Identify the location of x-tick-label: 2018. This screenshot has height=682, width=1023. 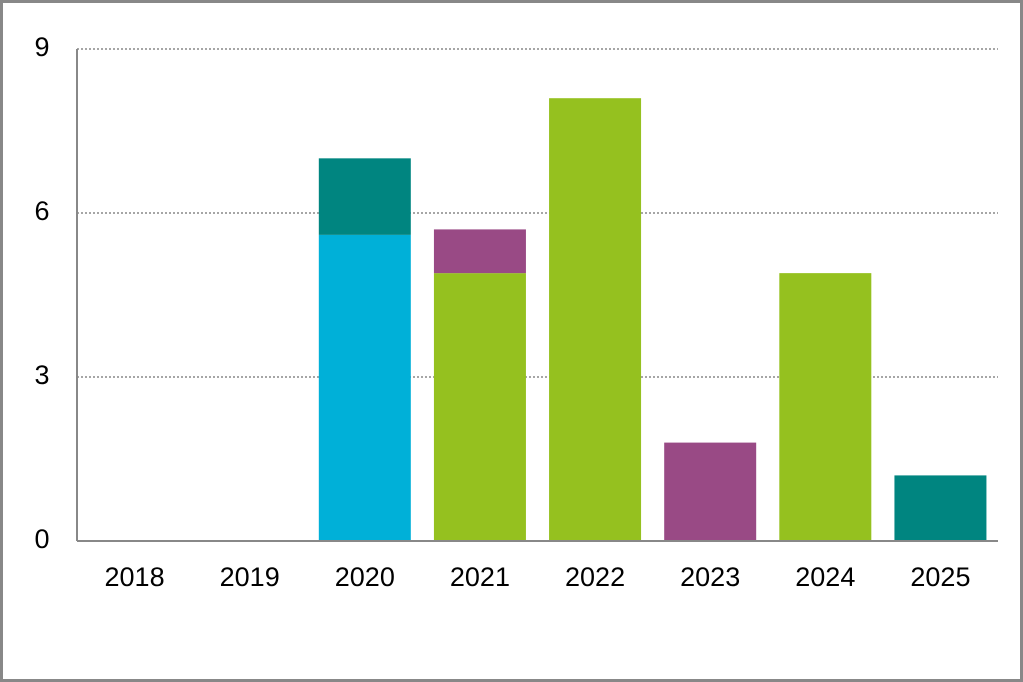
(135, 577).